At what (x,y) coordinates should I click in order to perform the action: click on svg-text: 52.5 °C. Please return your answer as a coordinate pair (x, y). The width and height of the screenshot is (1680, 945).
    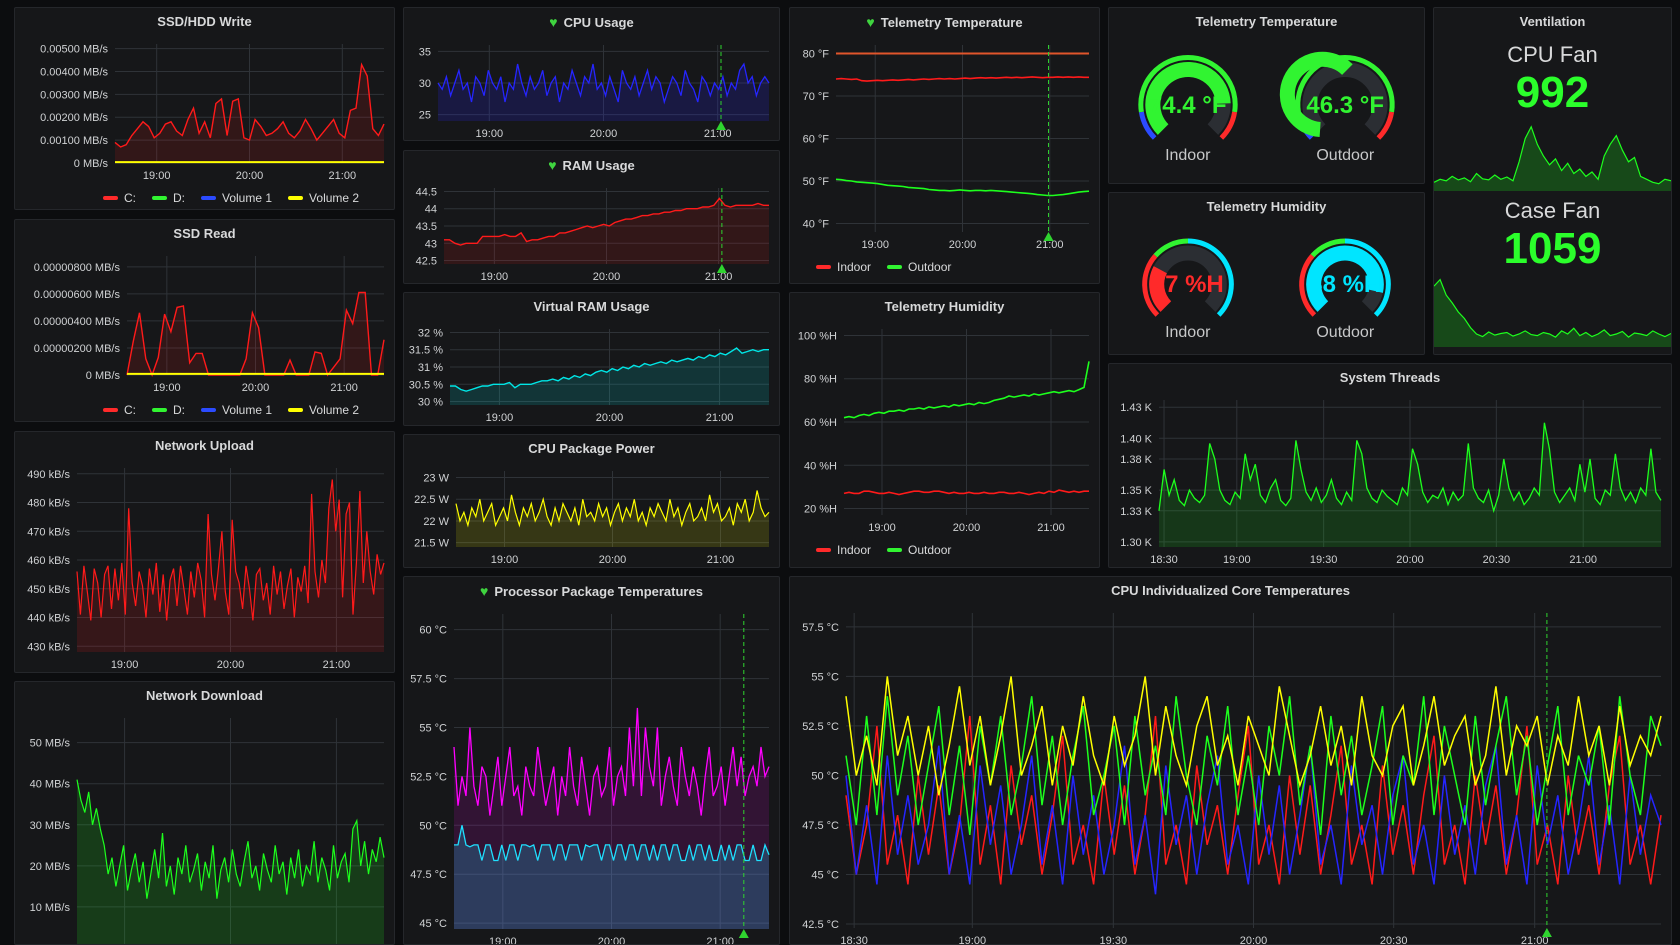
    Looking at the image, I should click on (820, 727).